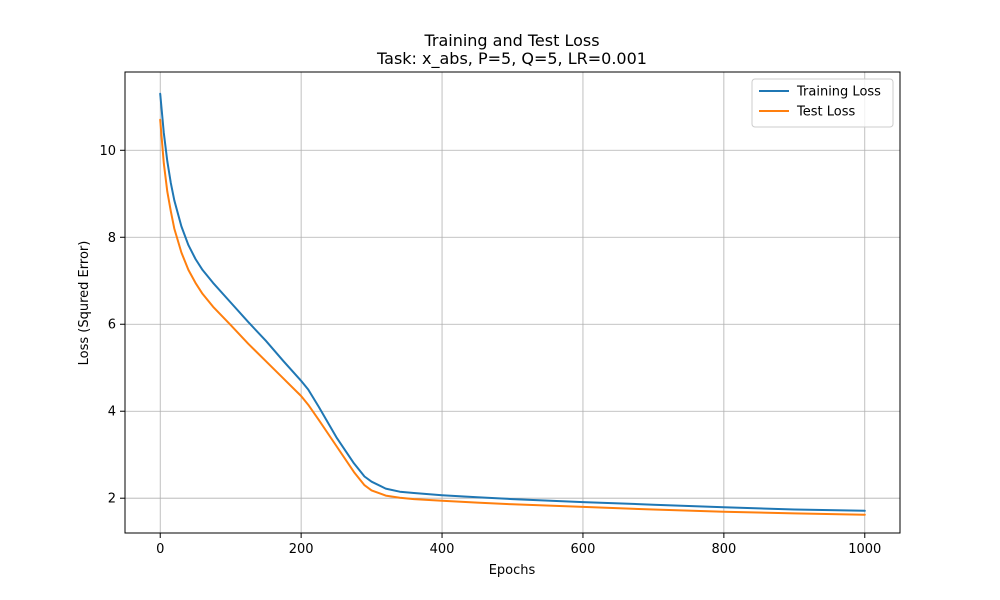 The height and width of the screenshot is (600, 1000). What do you see at coordinates (723, 549) in the screenshot?
I see `x-tick-label: 800` at bounding box center [723, 549].